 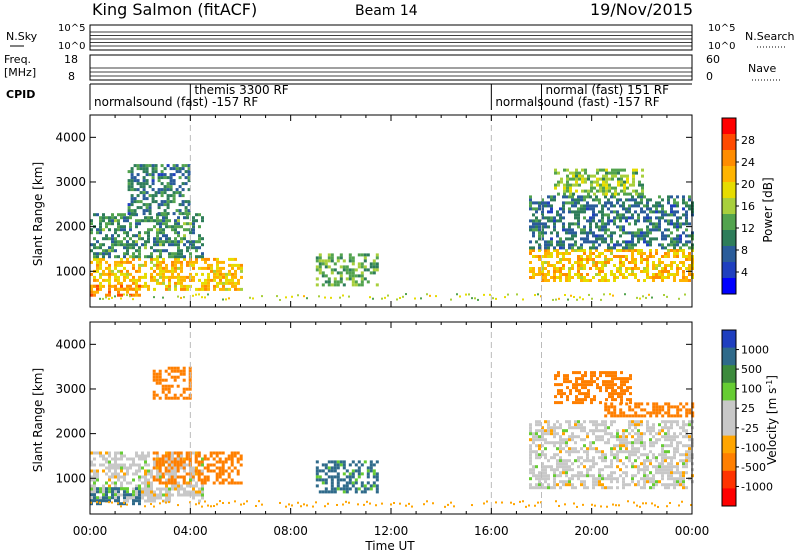 I want to click on colorbar-tick-label: 20, so click(x=748, y=184).